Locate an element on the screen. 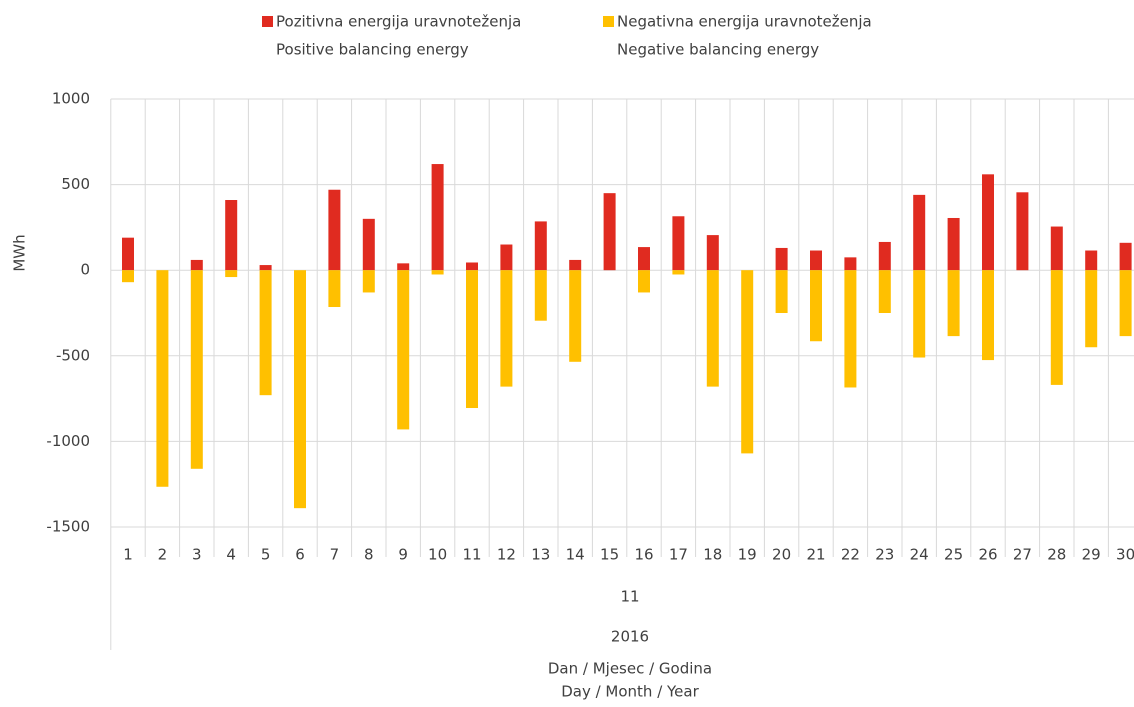 The height and width of the screenshot is (707, 1134). x-tick-label: 29 is located at coordinates (1091, 555).